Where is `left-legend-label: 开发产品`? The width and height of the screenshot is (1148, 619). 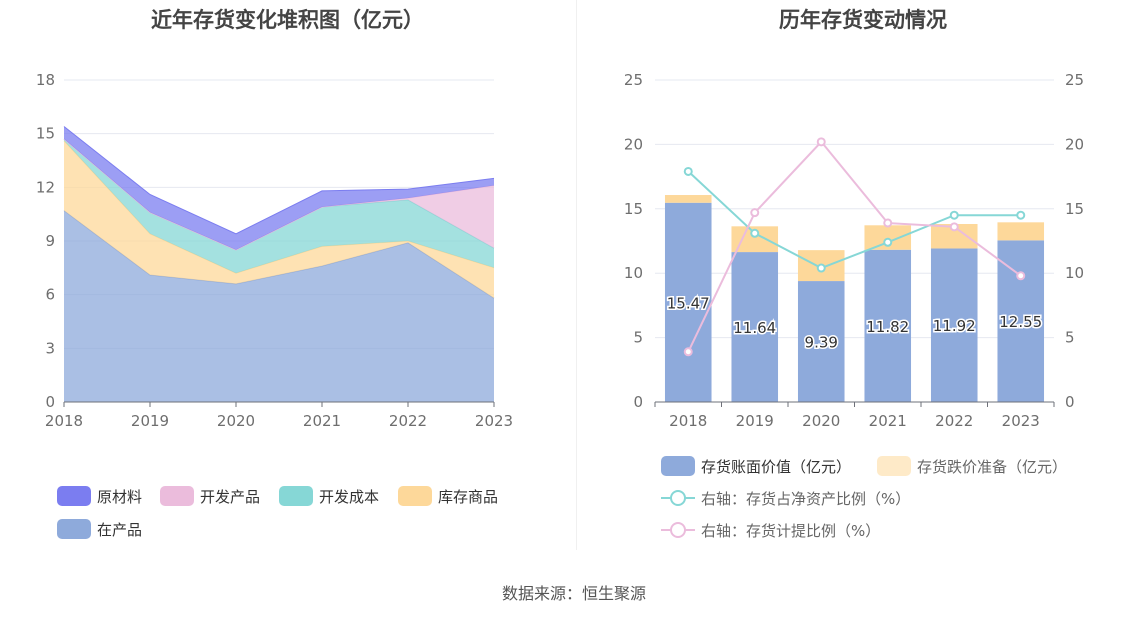
left-legend-label: 开发产品 is located at coordinates (230, 497).